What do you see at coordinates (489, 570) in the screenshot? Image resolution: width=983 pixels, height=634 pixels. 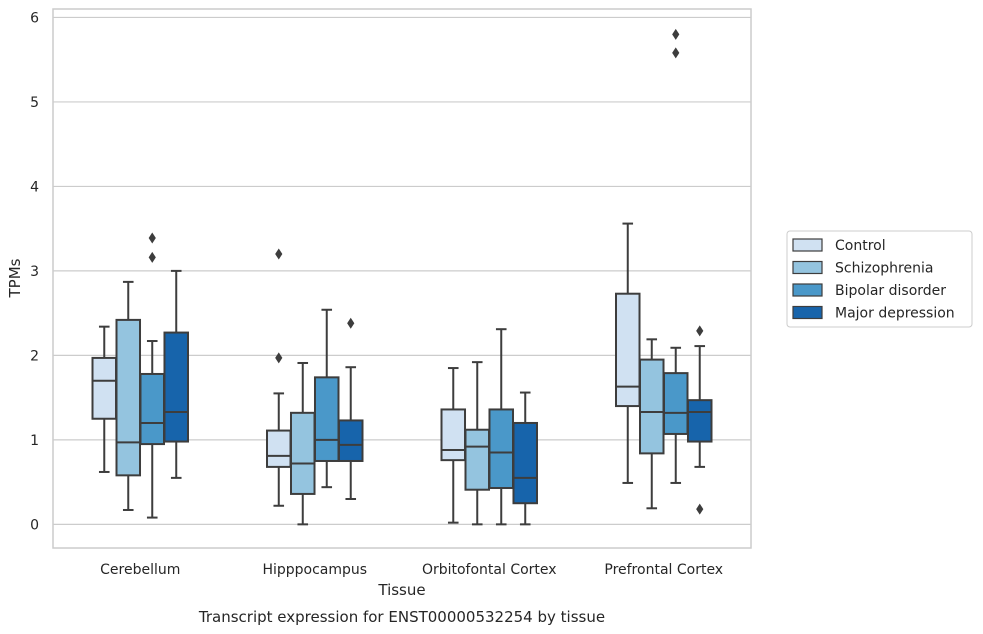 I see `x-tick-label-2: Orbitofontal Cortex` at bounding box center [489, 570].